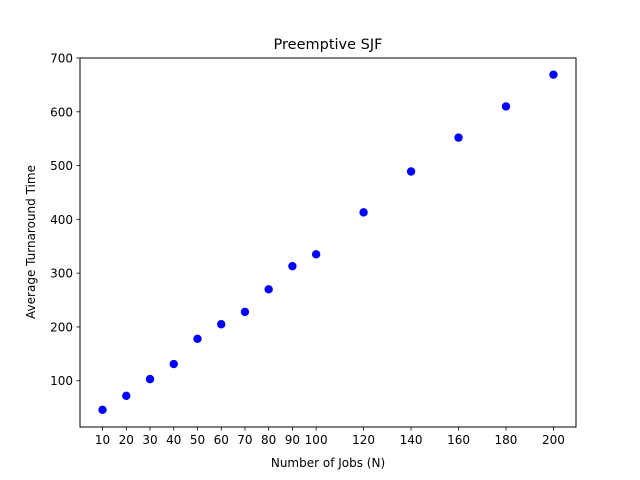  I want to click on chart-title: Preemptive SJF, so click(328, 45).